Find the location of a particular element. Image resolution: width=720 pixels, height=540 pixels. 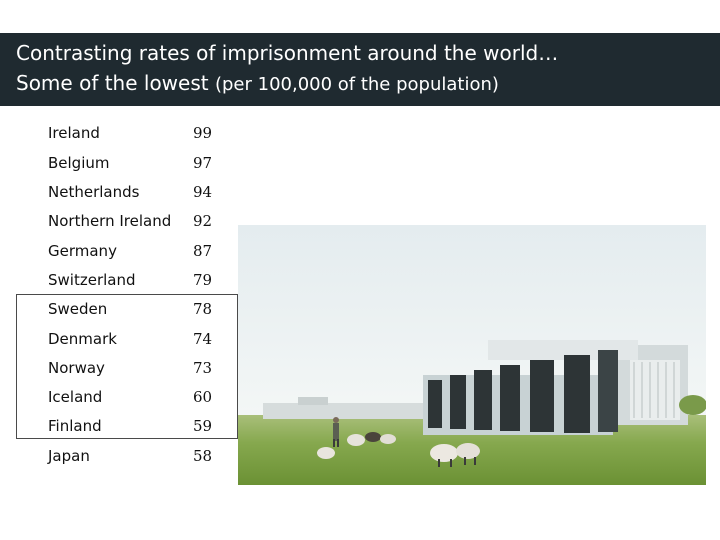

rate-row: Ireland 99 is located at coordinates (133, 133).